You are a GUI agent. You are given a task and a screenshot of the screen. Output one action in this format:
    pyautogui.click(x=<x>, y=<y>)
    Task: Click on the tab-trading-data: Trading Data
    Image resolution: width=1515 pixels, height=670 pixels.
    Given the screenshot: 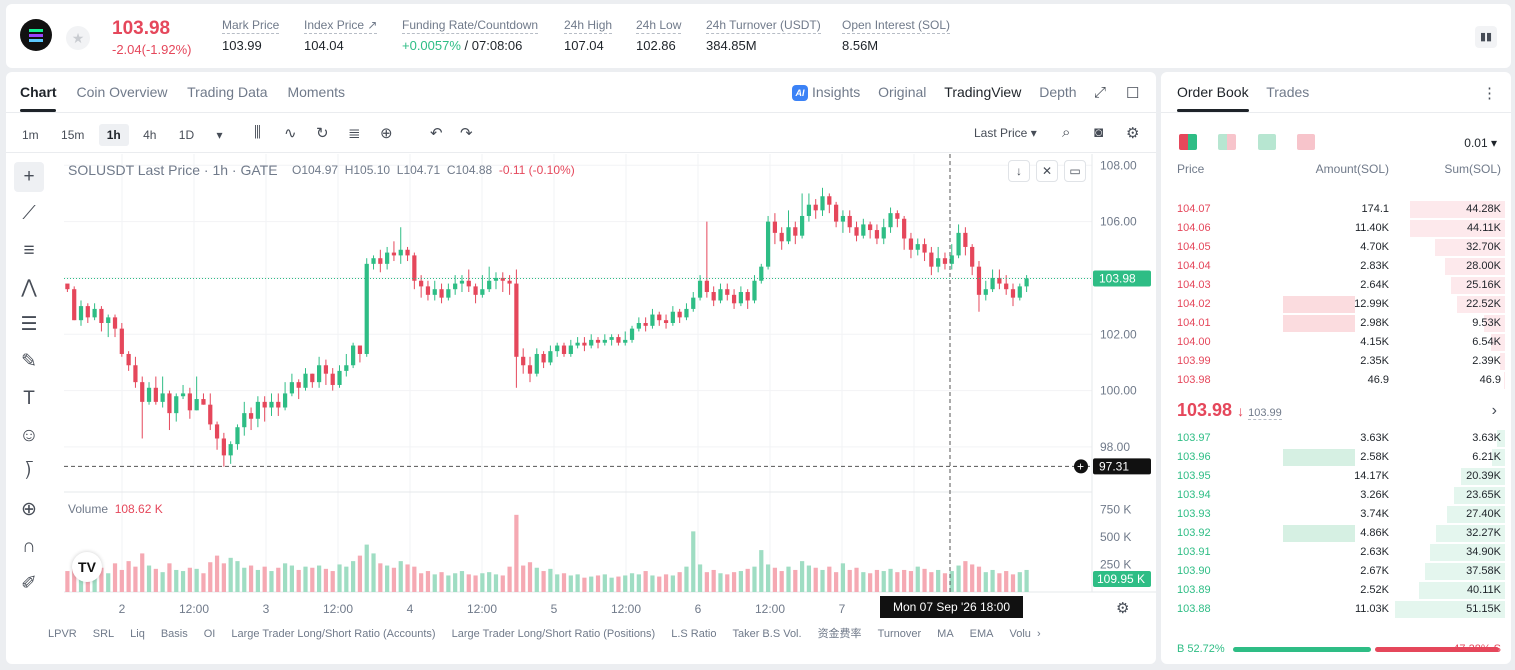 What is the action you would take?
    pyautogui.click(x=227, y=92)
    